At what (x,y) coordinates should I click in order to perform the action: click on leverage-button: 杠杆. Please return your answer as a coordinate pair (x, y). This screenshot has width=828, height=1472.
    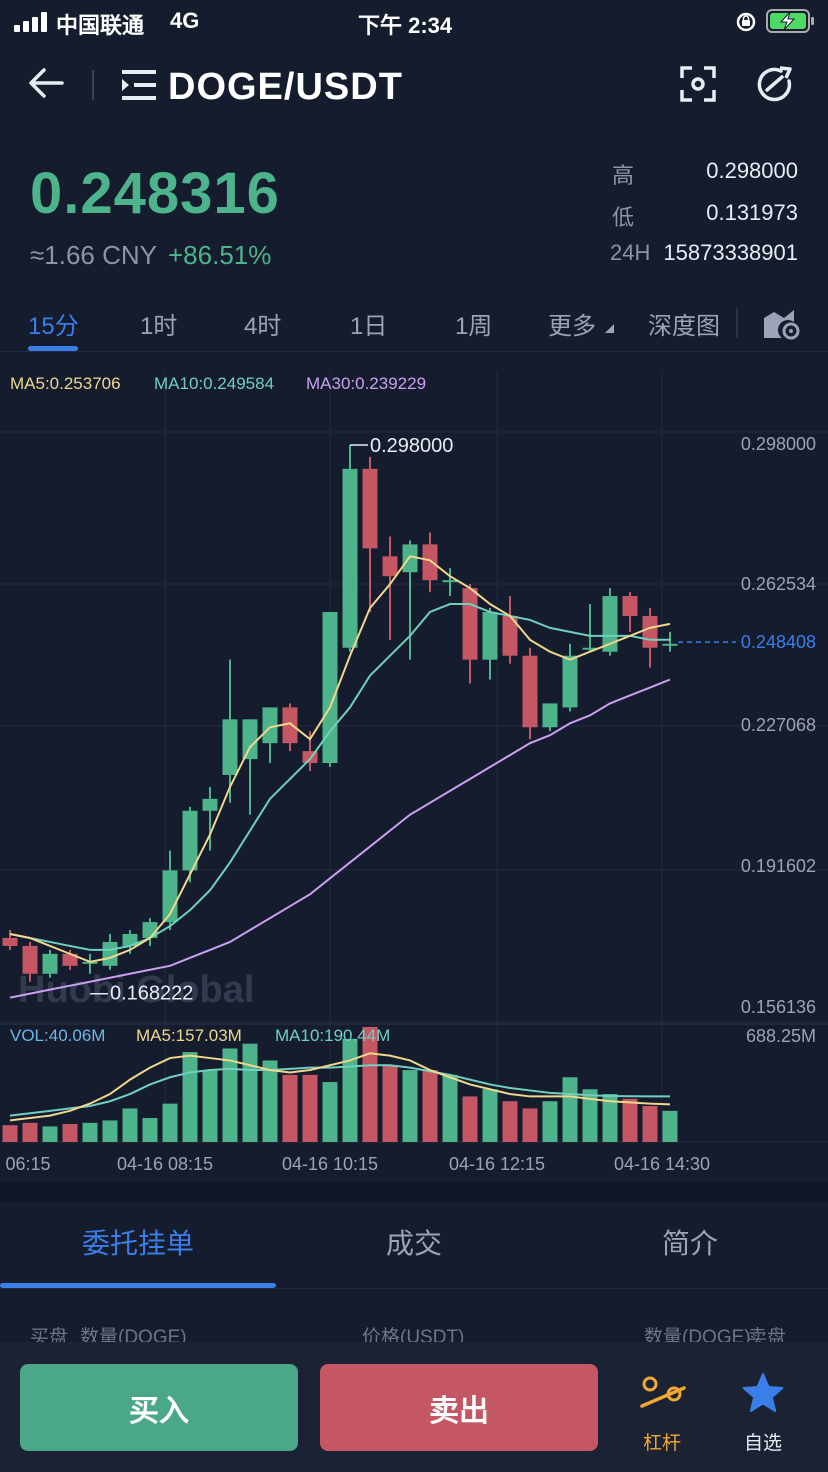
    Looking at the image, I should click on (663, 1411).